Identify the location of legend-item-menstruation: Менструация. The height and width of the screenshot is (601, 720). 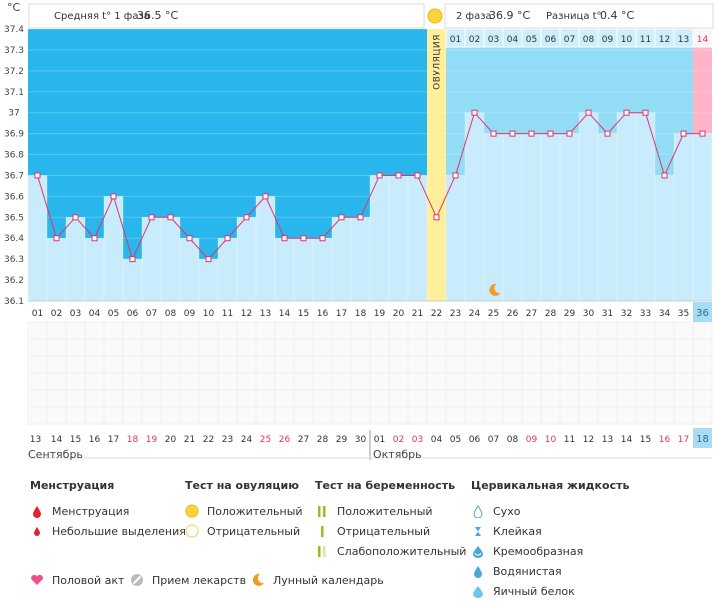
(108, 511).